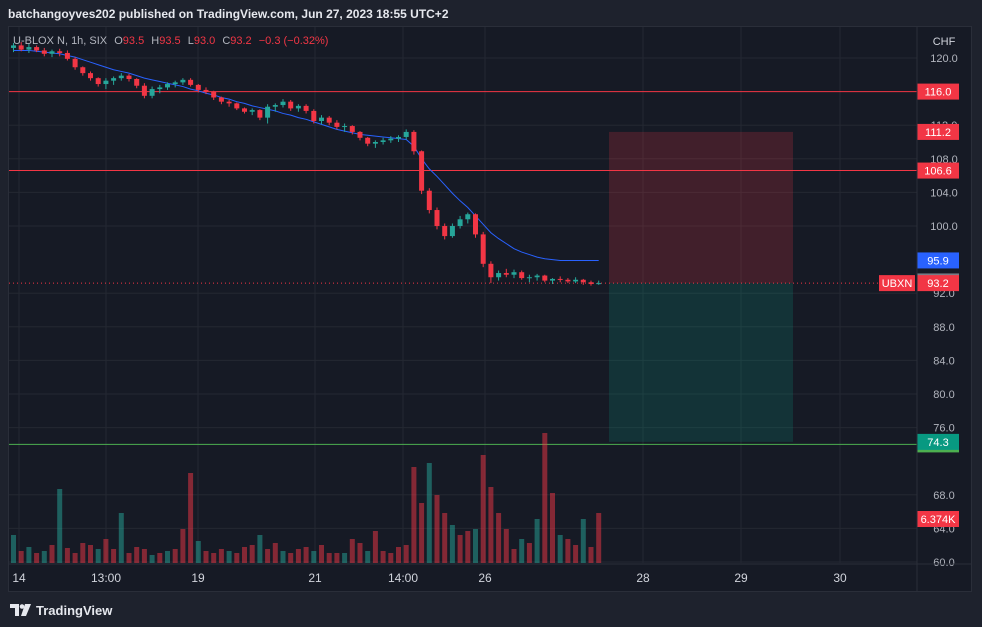 The height and width of the screenshot is (627, 982). Describe the element at coordinates (840, 578) in the screenshot. I see `time-axis-tick: 30` at that location.